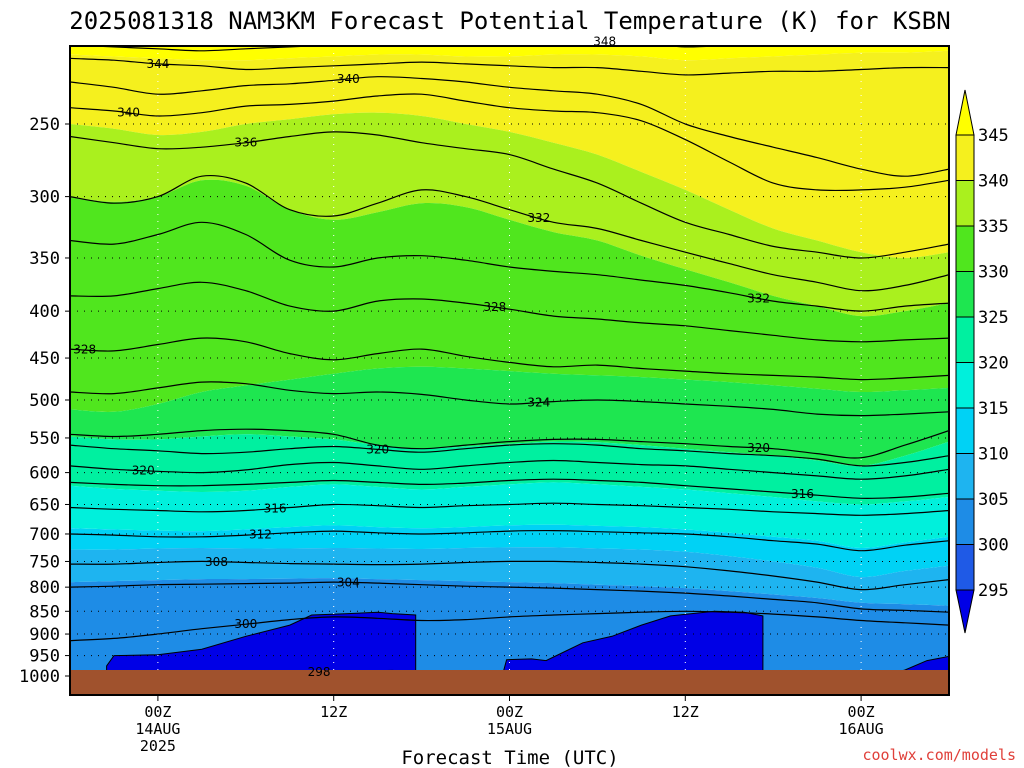 This screenshot has height=768, width=1024. Describe the element at coordinates (993, 409) in the screenshot. I see `colorbar-label: 315` at that location.